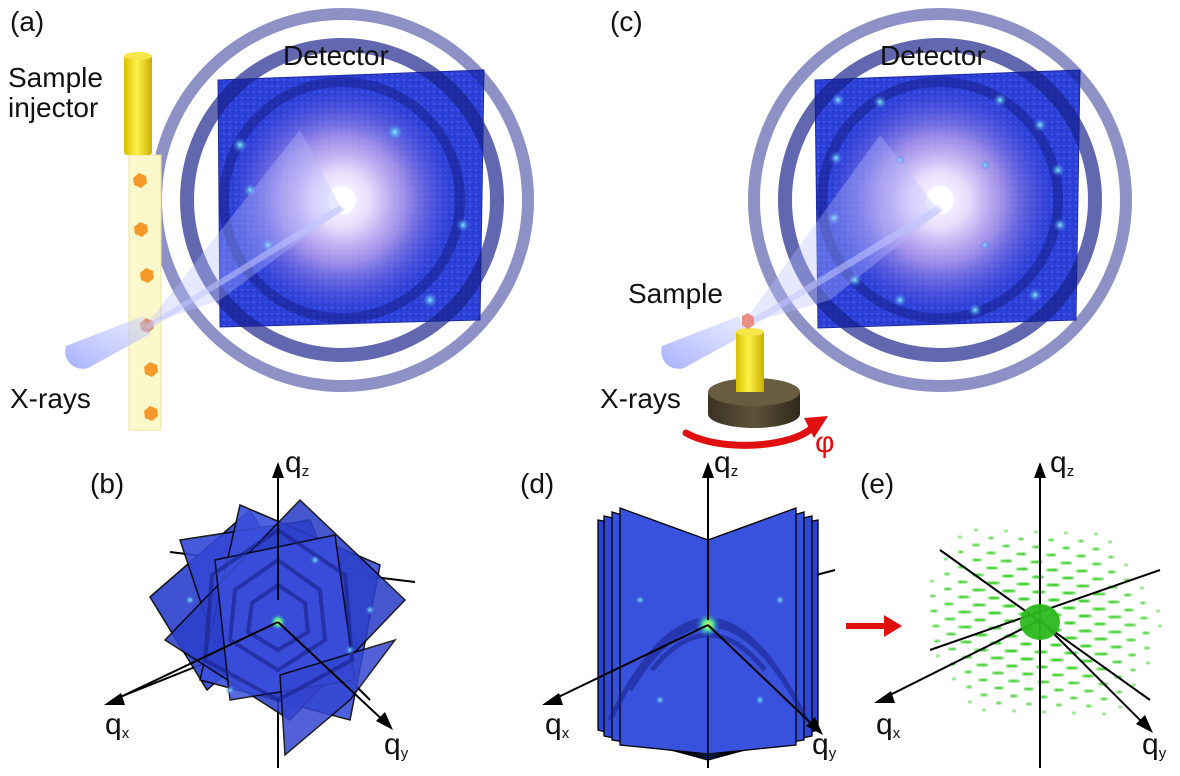 The width and height of the screenshot is (1180, 776). I want to click on sample-label: Sample, so click(675, 293).